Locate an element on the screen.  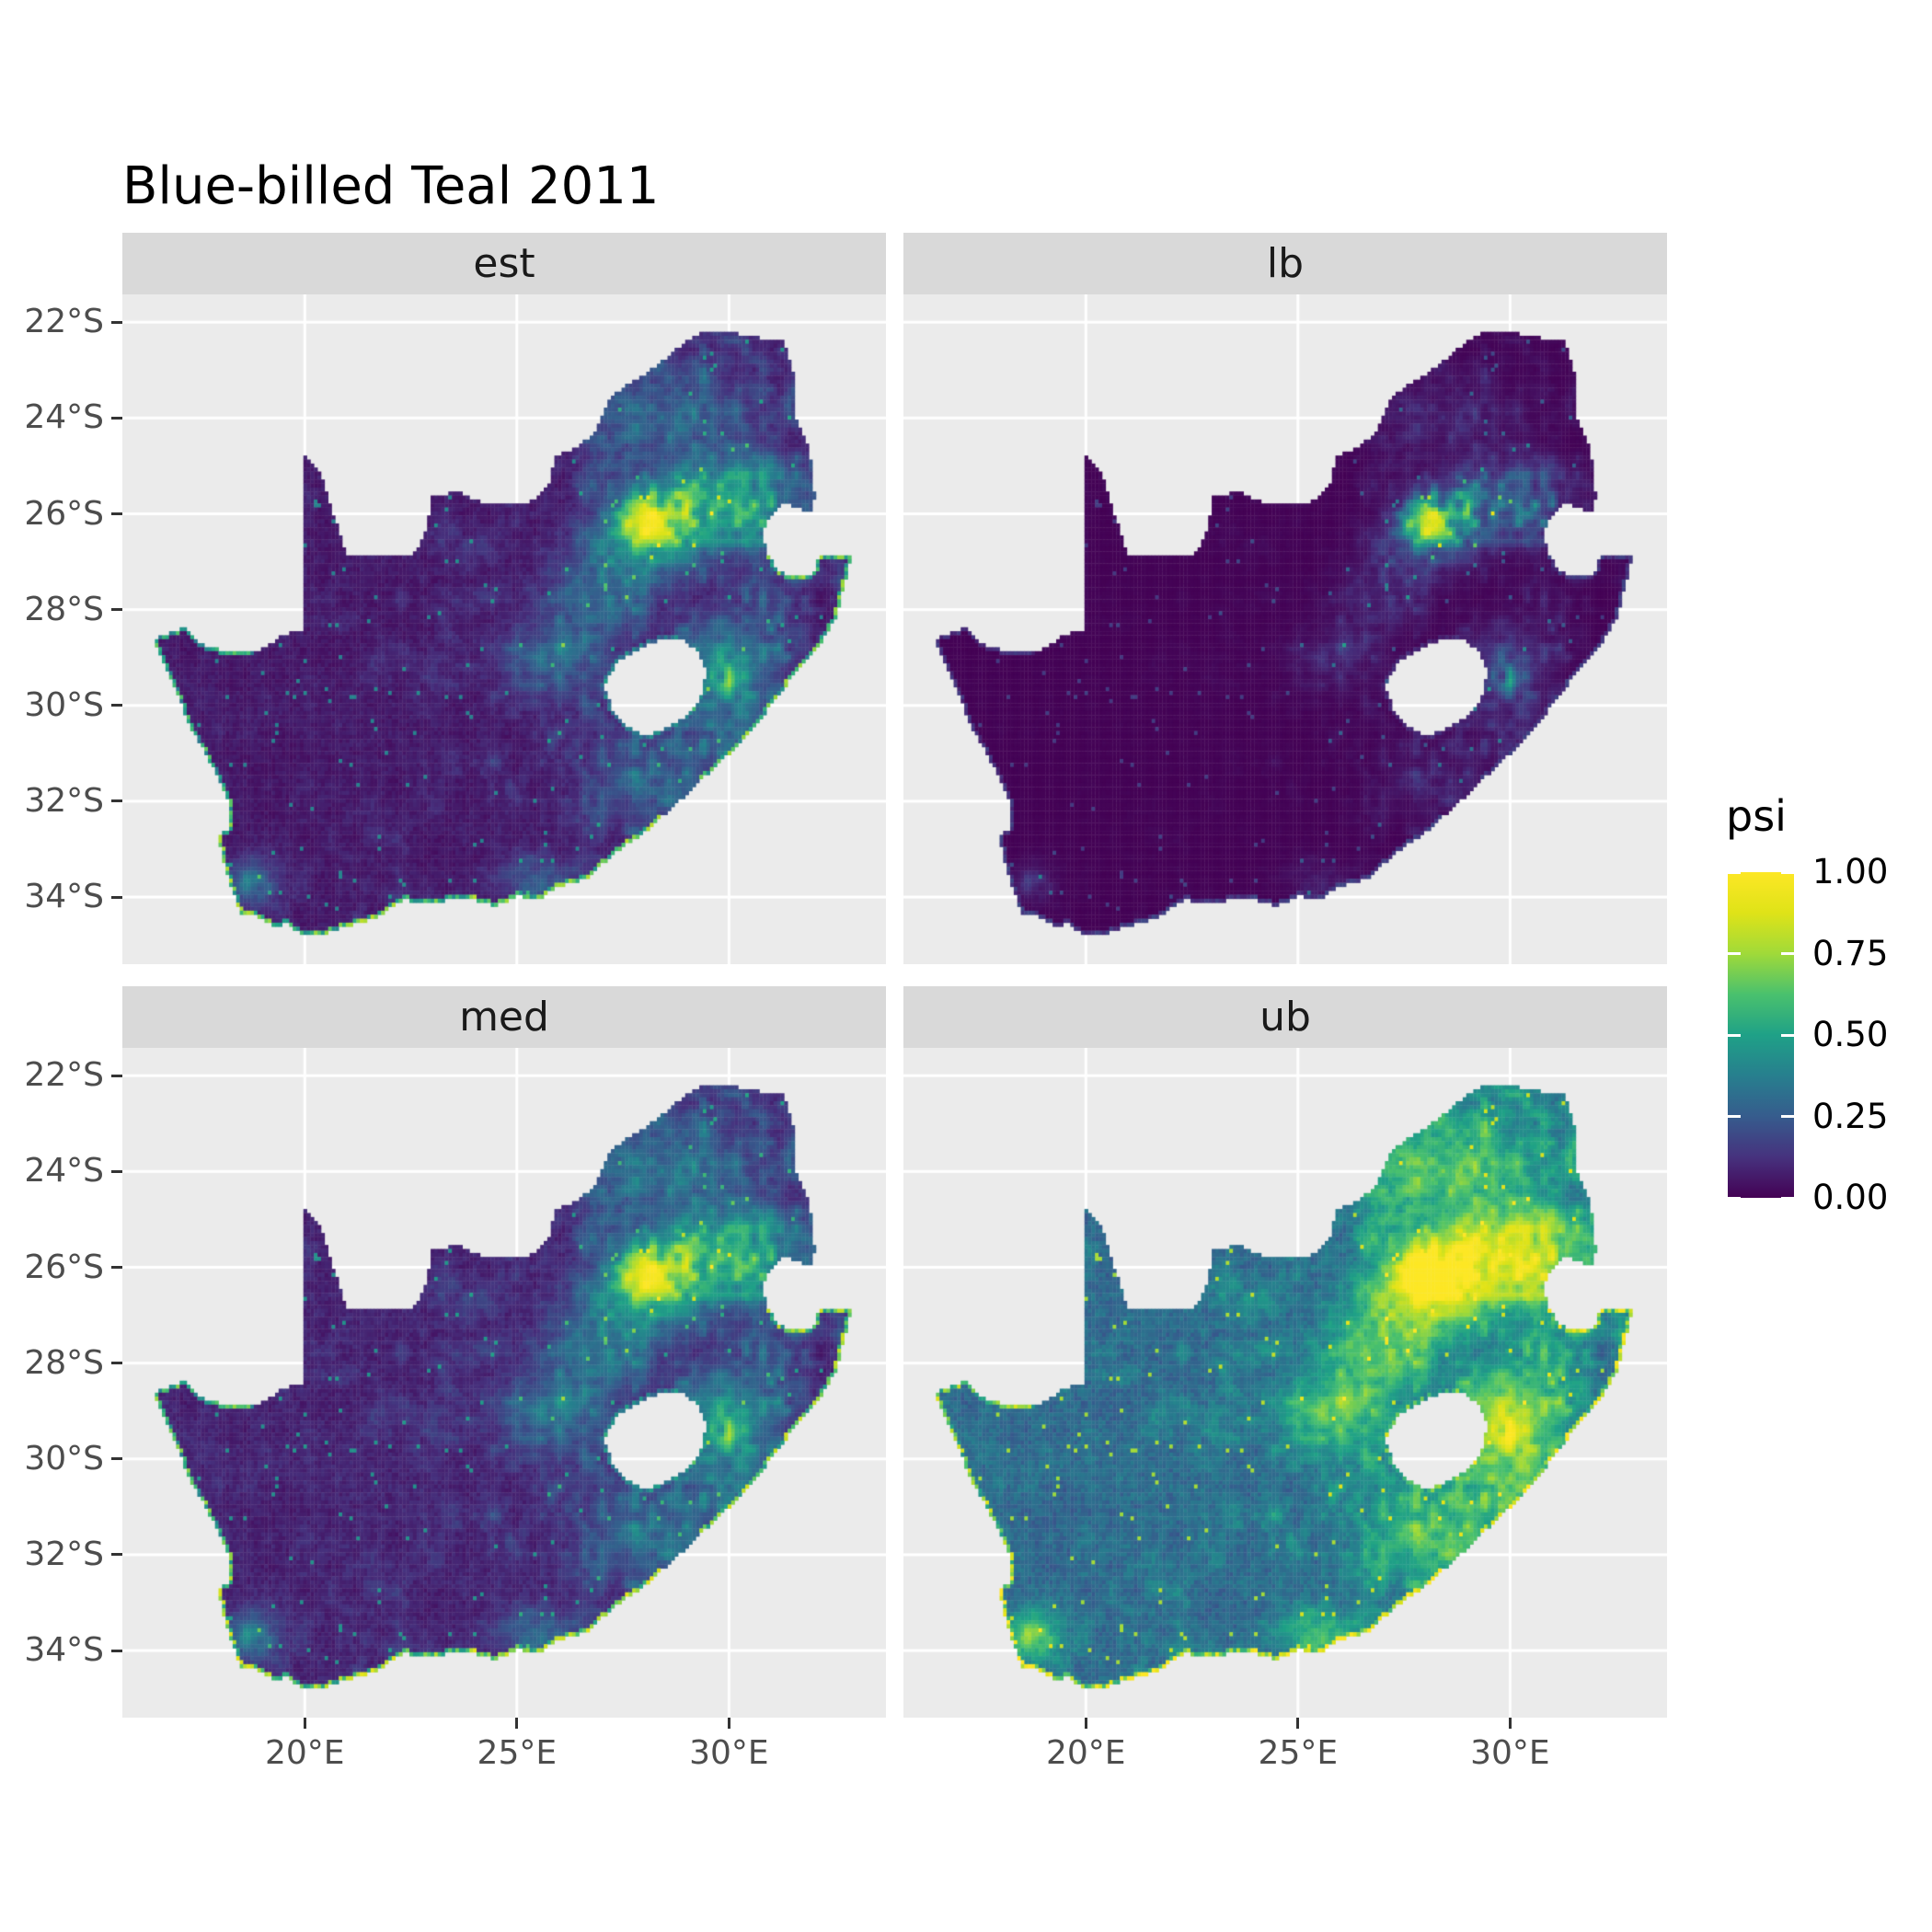
legend-tick-label: 0.00 is located at coordinates (1850, 1197).